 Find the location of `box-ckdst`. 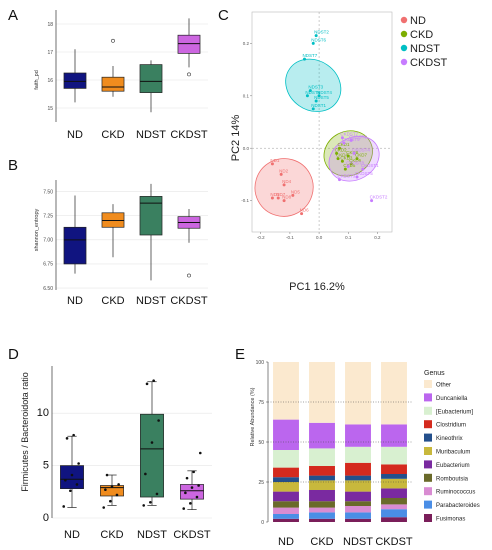

box-ckdst is located at coordinates (192, 492).